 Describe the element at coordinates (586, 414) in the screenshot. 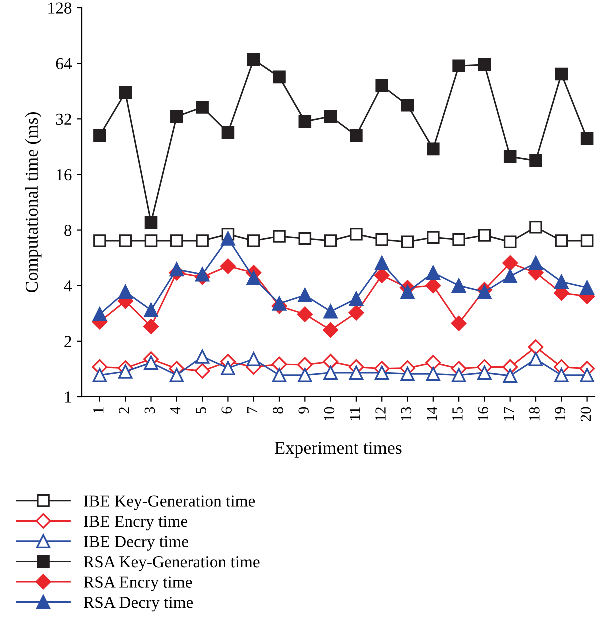

I see `x-tick-label: 20` at that location.